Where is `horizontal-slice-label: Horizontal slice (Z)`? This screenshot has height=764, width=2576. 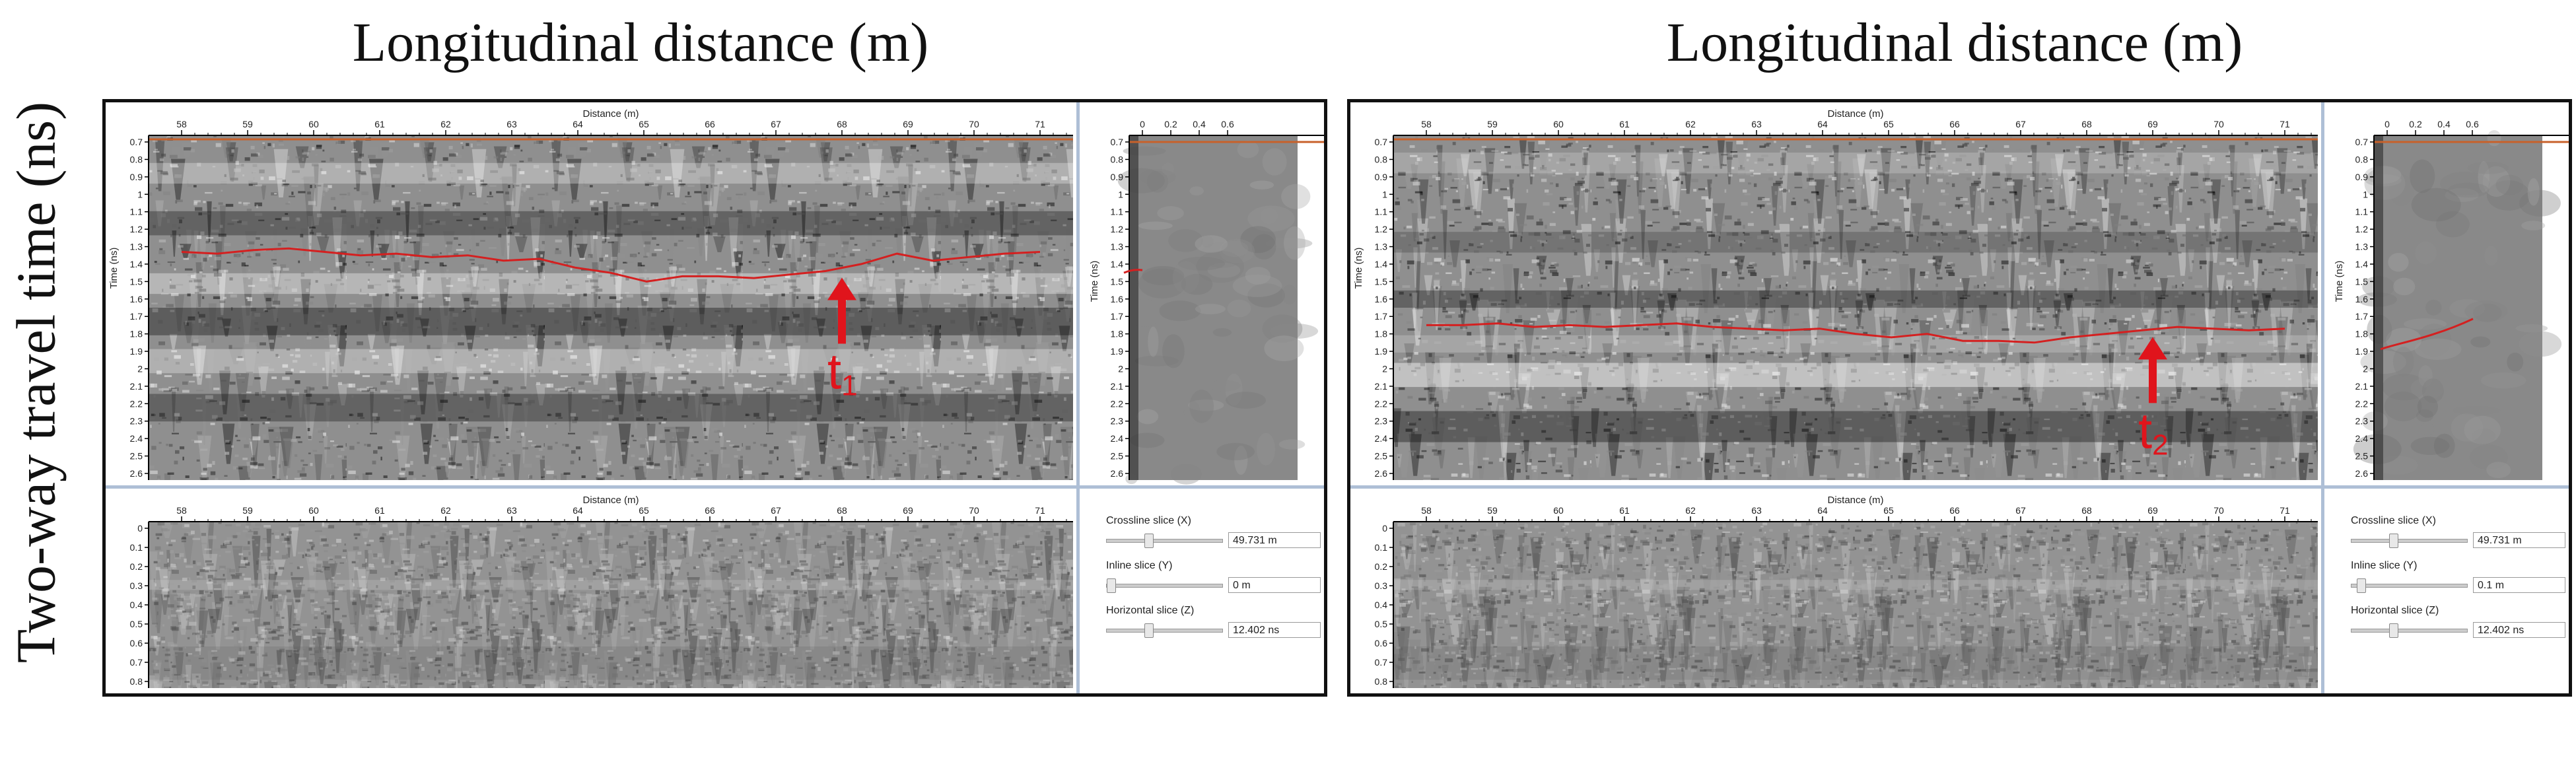
horizontal-slice-label: Horizontal slice (Z) is located at coordinates (1150, 611).